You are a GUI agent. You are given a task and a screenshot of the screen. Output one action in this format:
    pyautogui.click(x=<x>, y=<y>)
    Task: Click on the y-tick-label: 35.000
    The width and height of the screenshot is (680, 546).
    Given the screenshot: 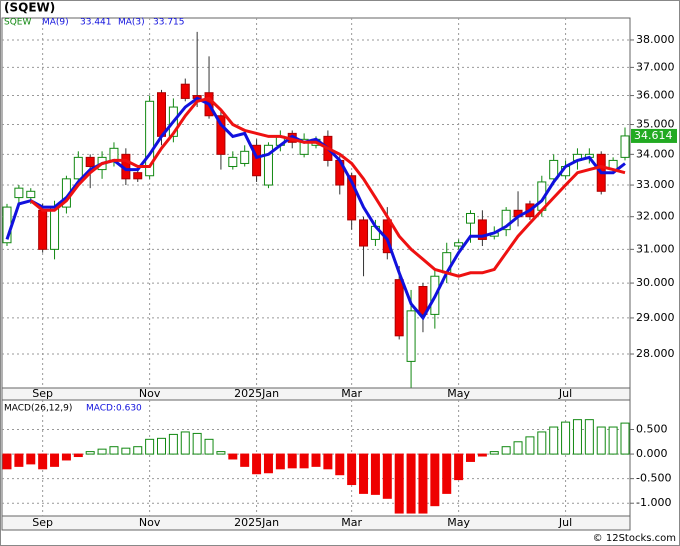 What is the action you would take?
    pyautogui.click(x=655, y=124)
    